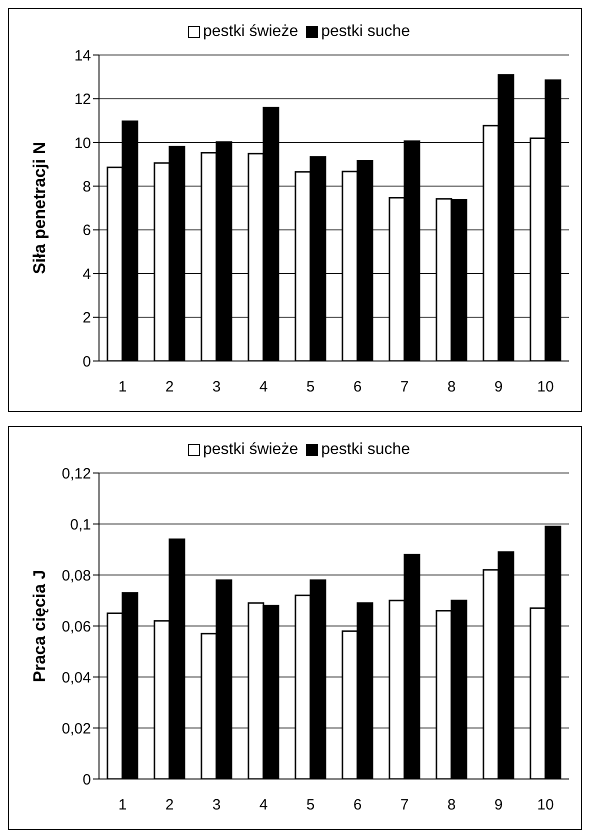 This screenshot has width=590, height=837. What do you see at coordinates (82, 55) in the screenshot?
I see `y-tick-label: 14` at bounding box center [82, 55].